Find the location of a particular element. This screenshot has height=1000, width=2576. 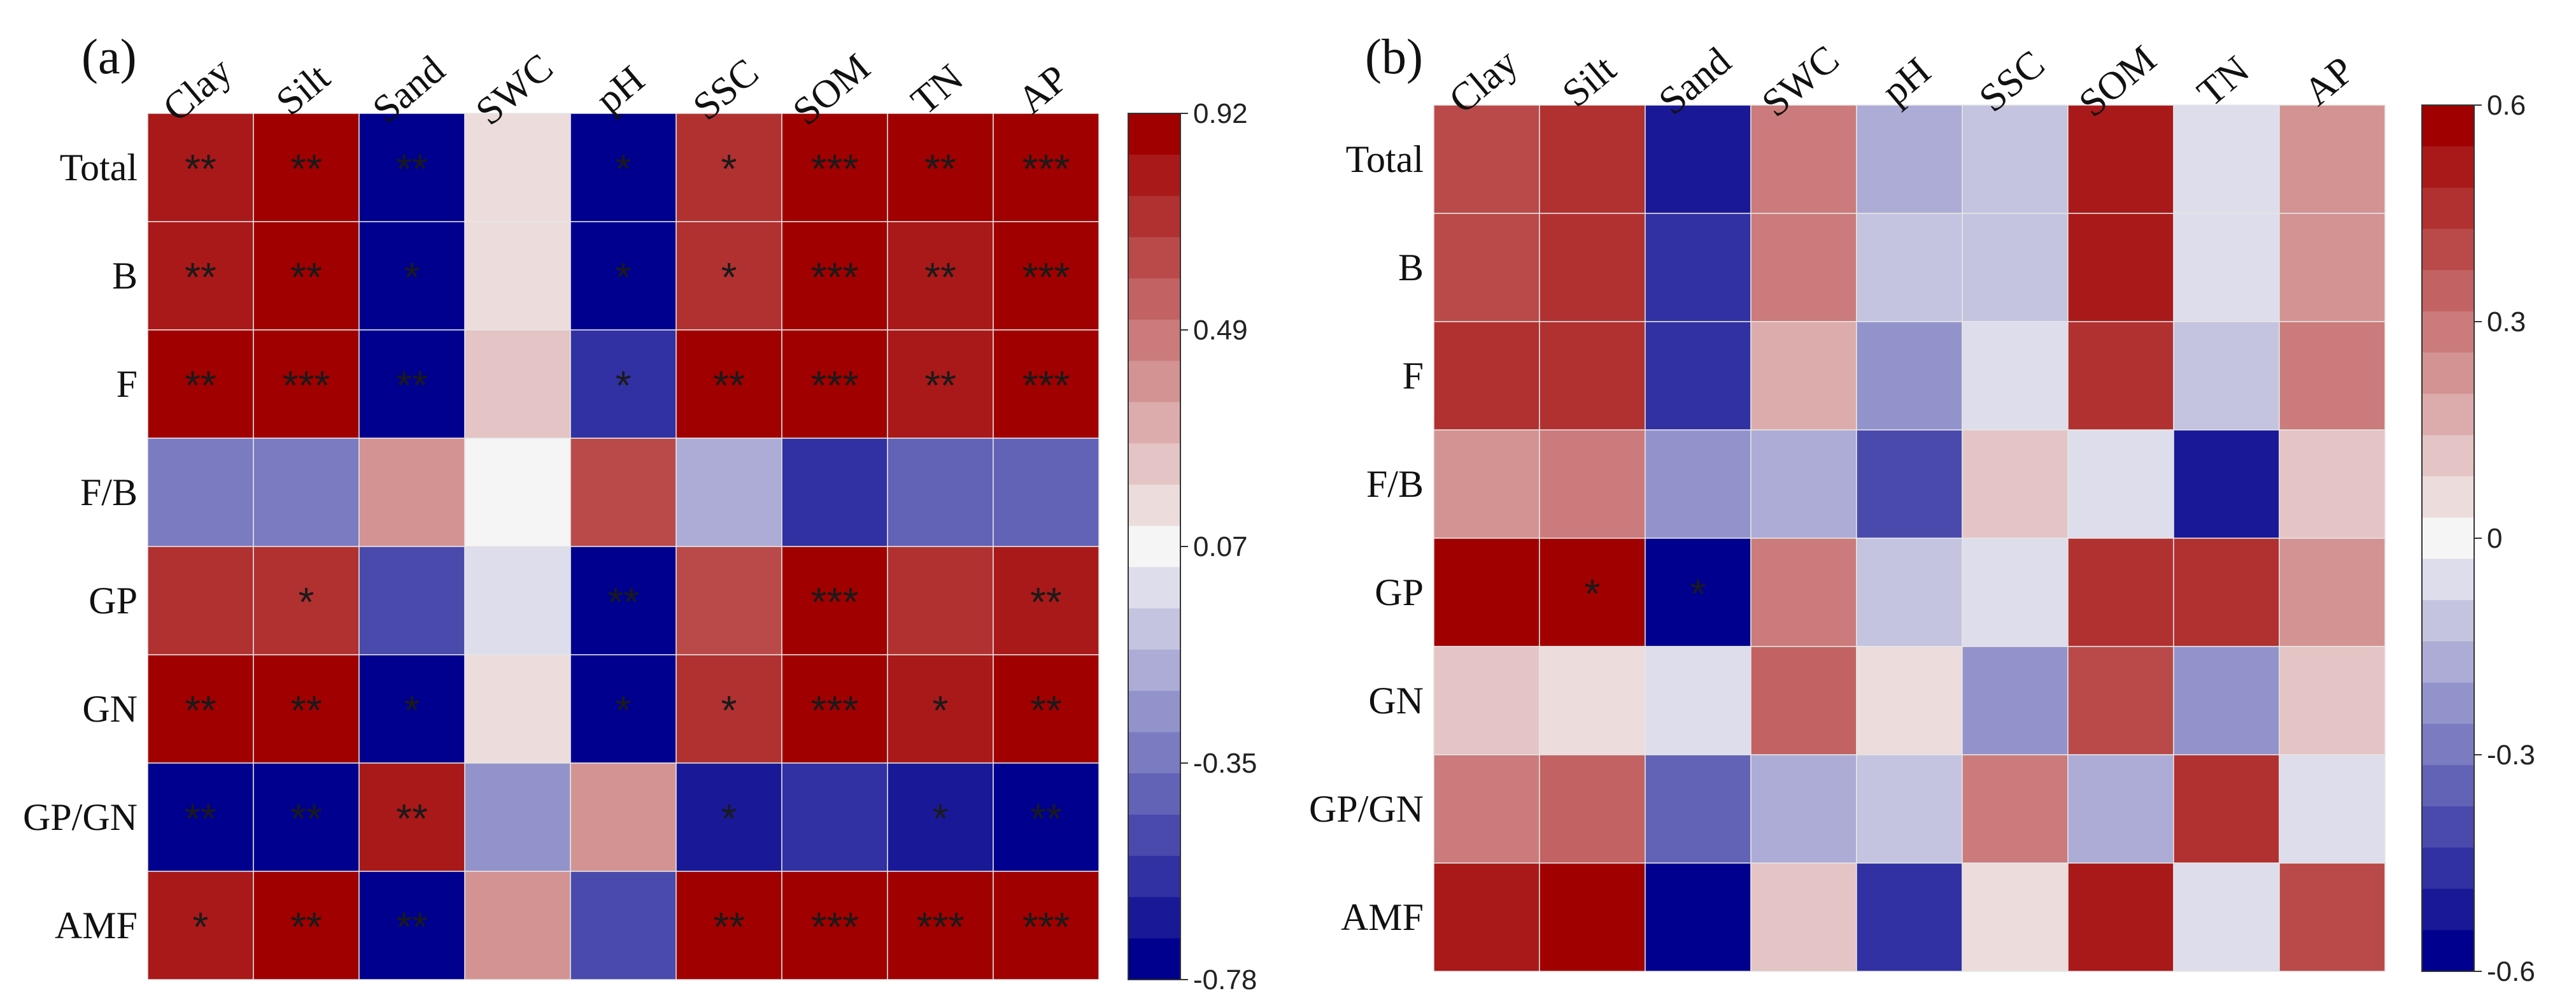

significance-mark: *** is located at coordinates (835, 927).